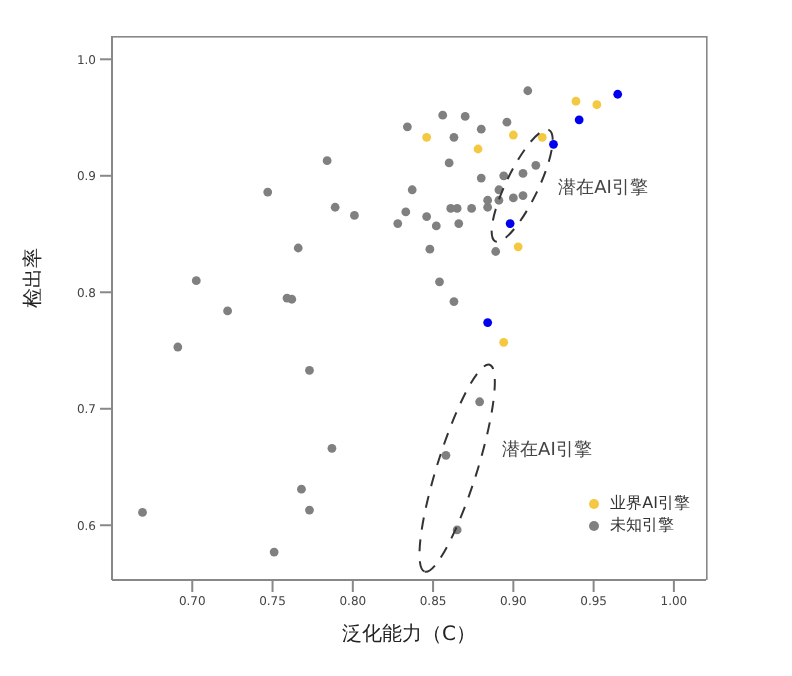 The image size is (792, 676). What do you see at coordinates (649, 503) in the screenshot?
I see `legend-label: 业界AI引擎` at bounding box center [649, 503].